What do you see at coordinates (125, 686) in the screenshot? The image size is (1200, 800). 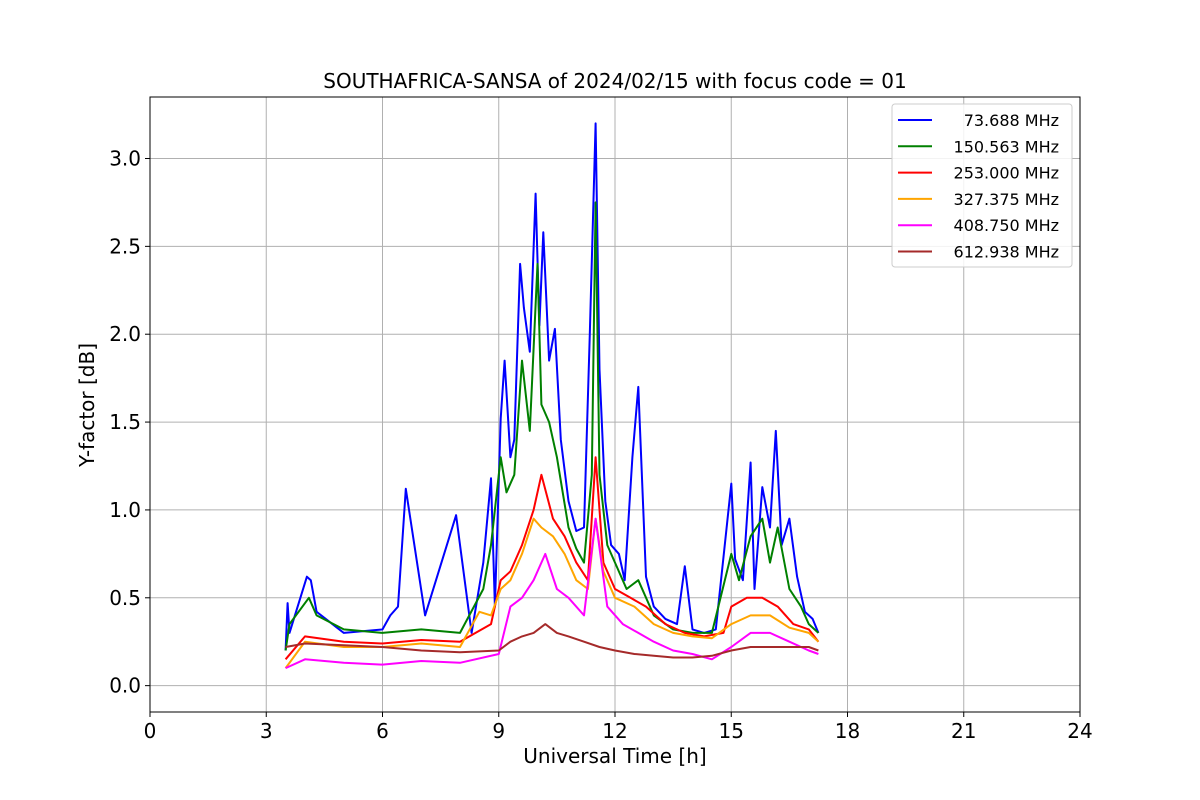 I see `y-tick-label: 0.0` at bounding box center [125, 686].